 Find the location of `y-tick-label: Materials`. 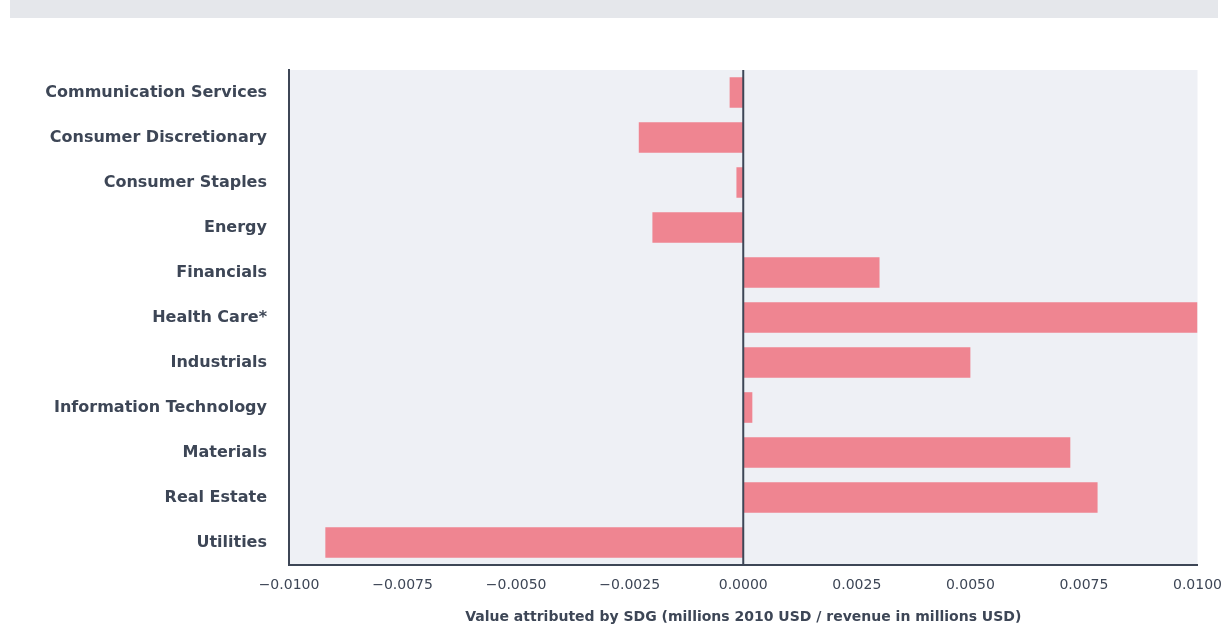

y-tick-label: Materials is located at coordinates (224, 451).